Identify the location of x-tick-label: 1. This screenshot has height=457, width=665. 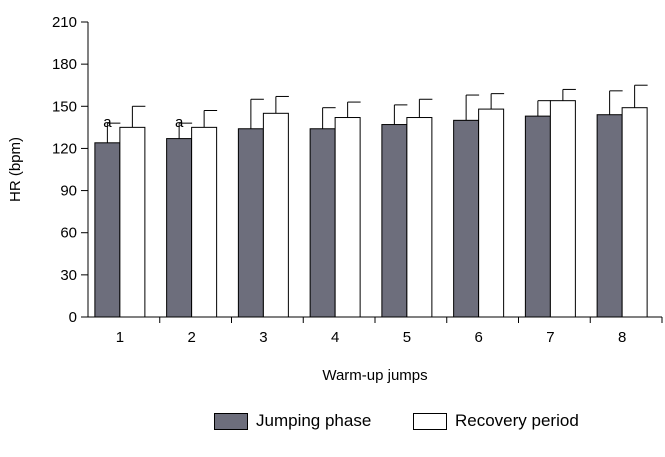
(120, 337).